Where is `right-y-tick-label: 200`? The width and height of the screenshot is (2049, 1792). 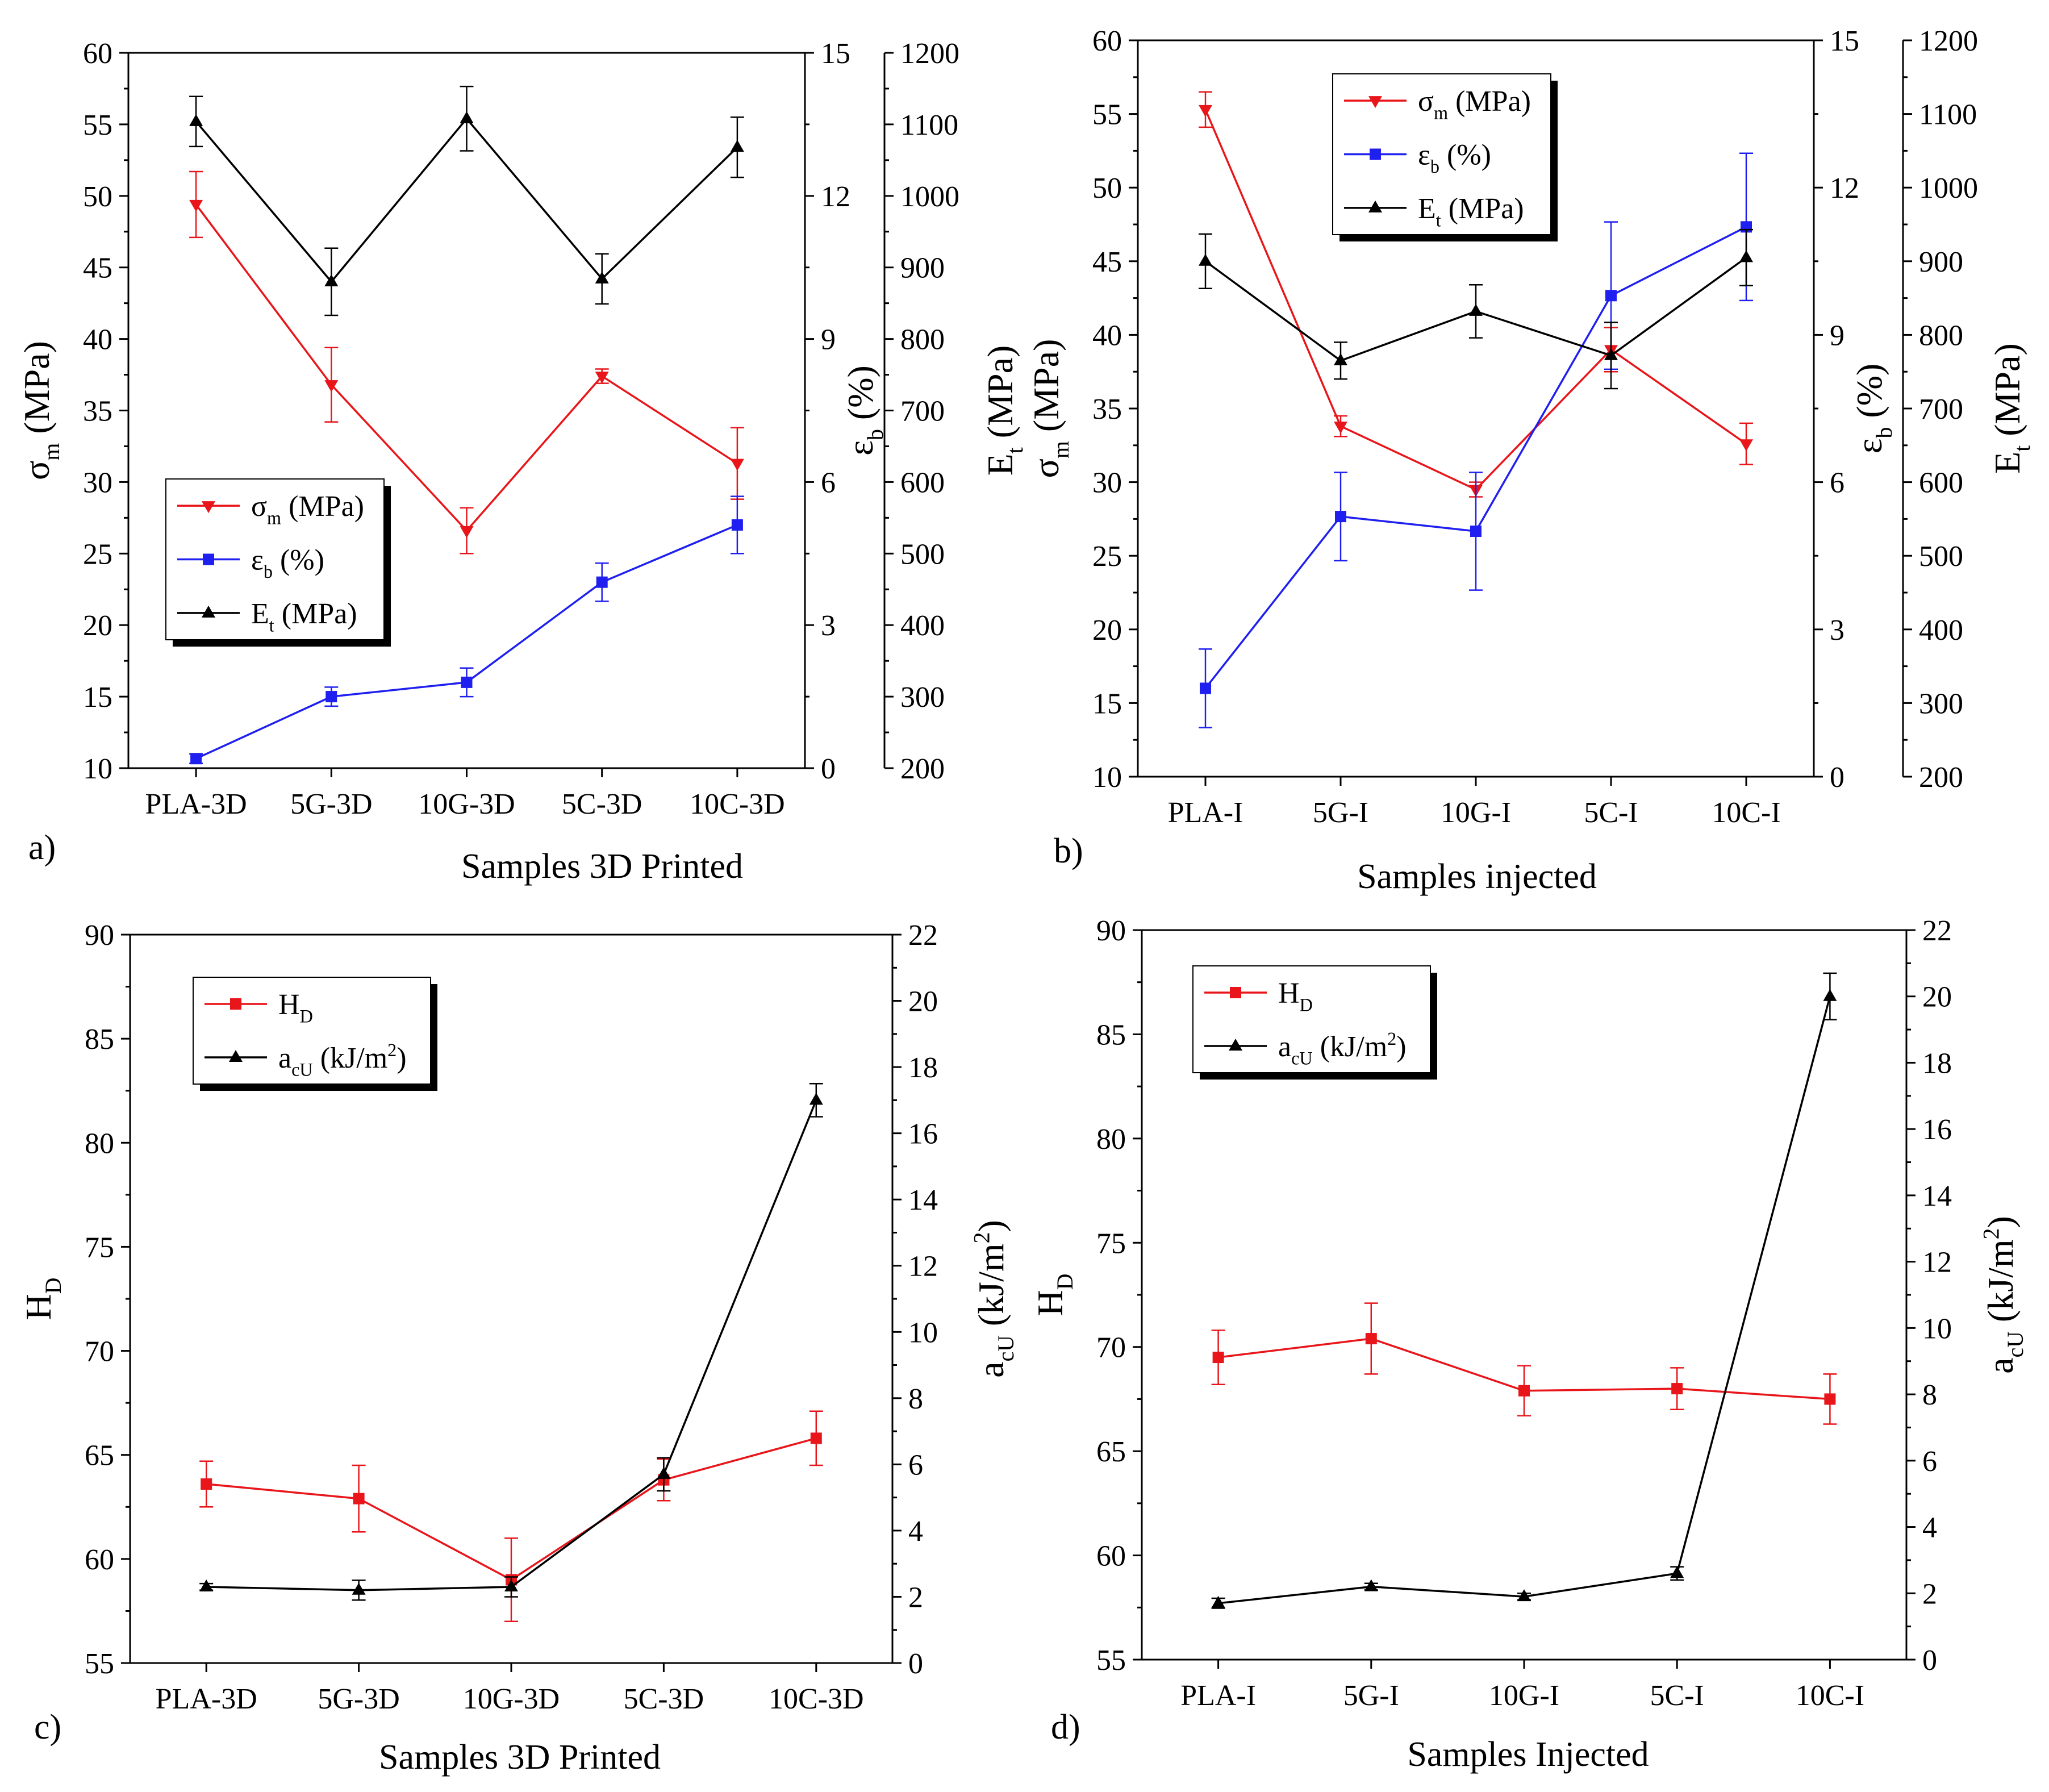 right-y-tick-label: 200 is located at coordinates (1941, 777).